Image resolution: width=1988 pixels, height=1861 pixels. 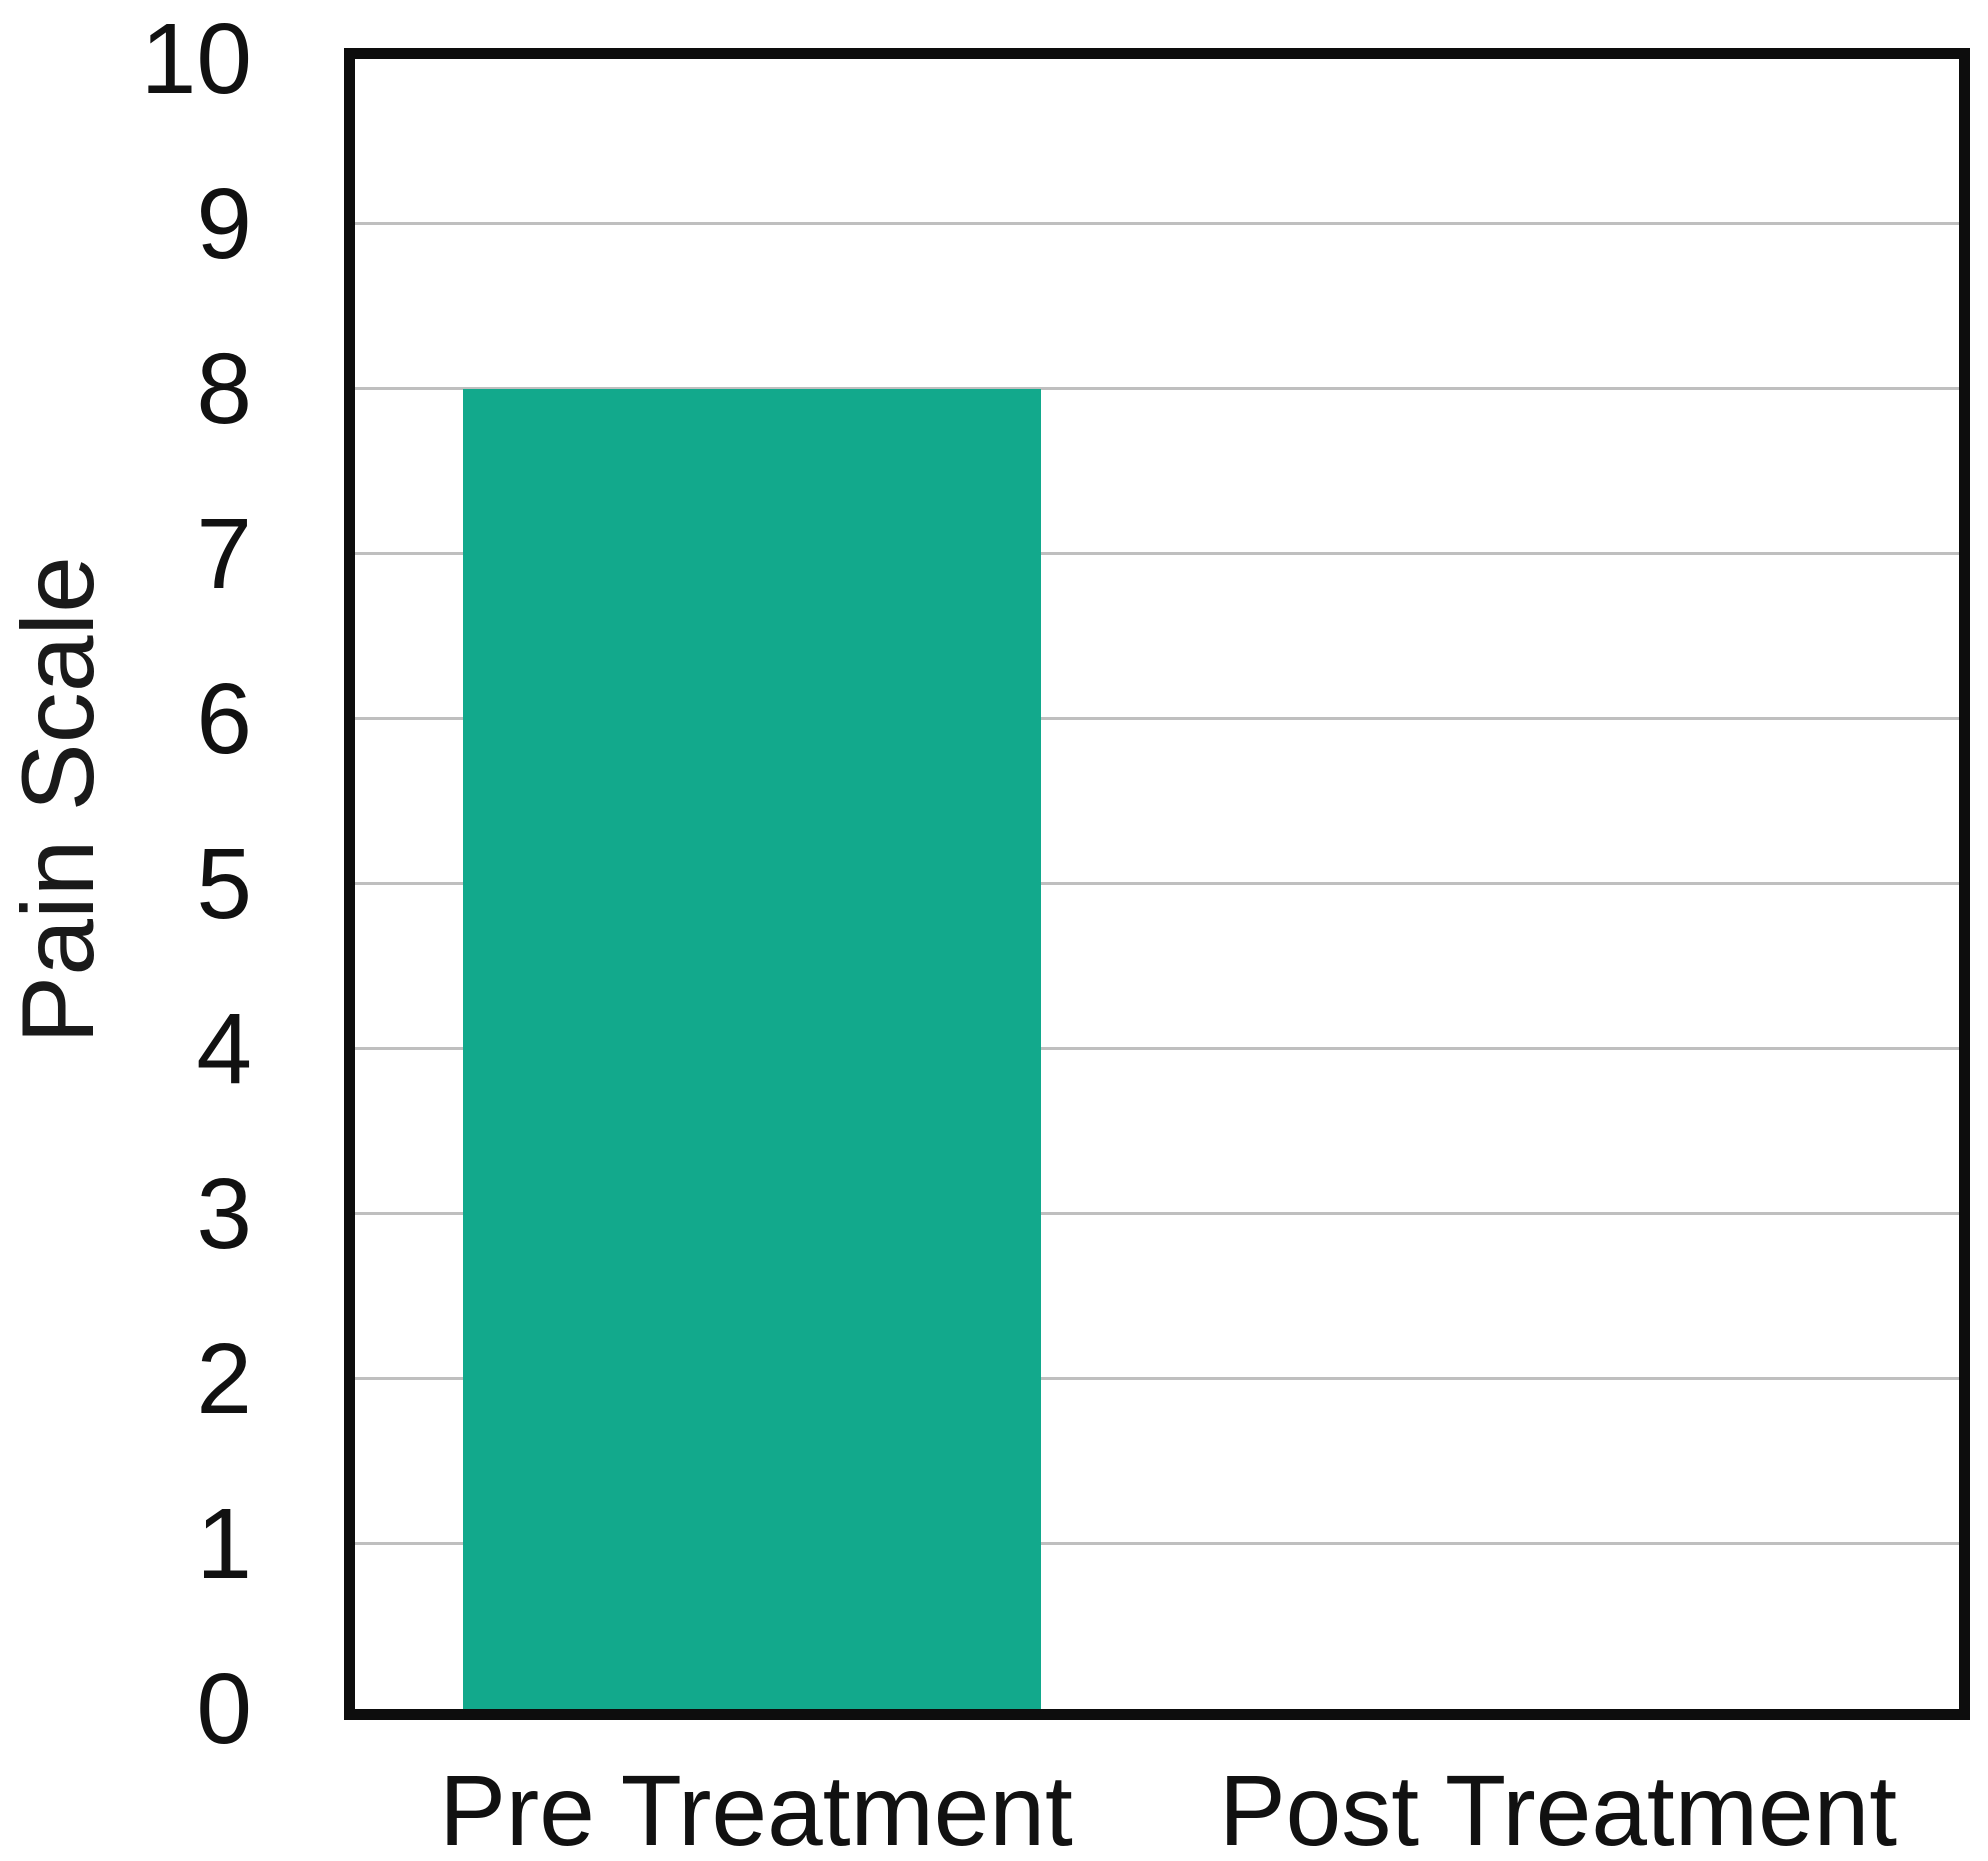 I want to click on y-axis-tick-labels: 0 1 2 3 4 5 6 7 8 9 10, so click(x=126, y=884).